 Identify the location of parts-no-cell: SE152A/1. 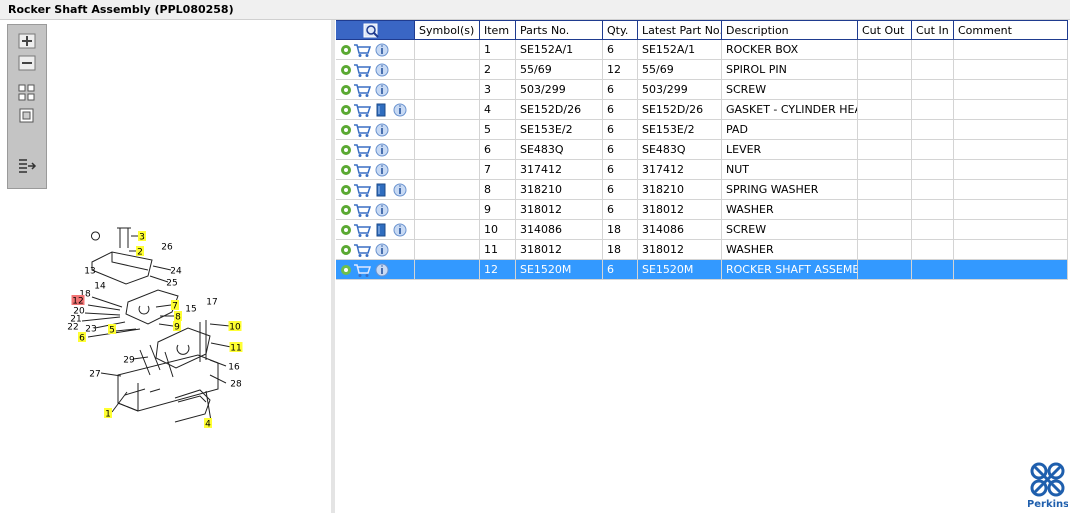
(559, 50).